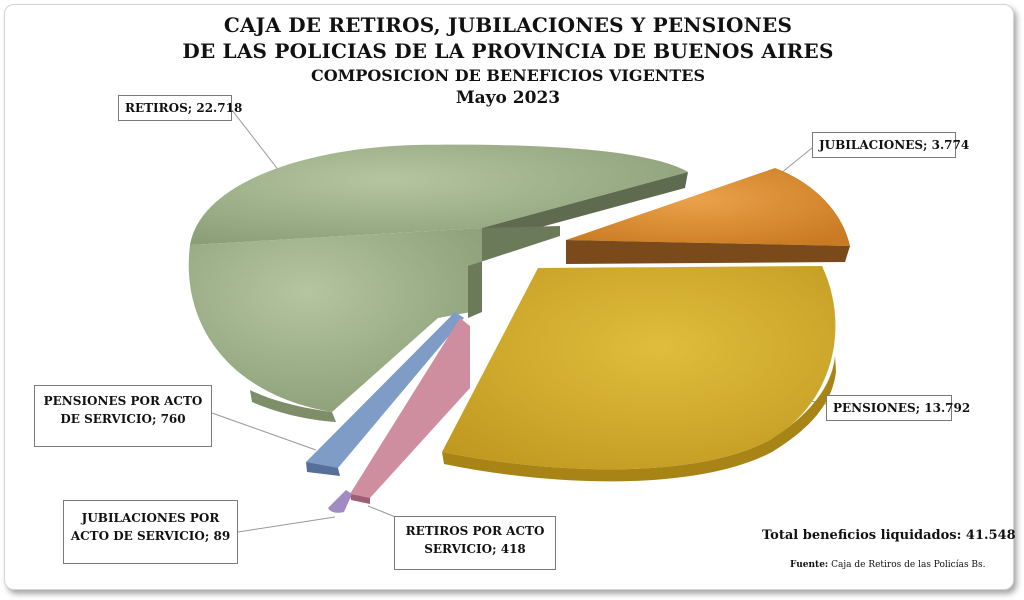 This screenshot has height=600, width=1024. Describe the element at coordinates (184, 108) in the screenshot. I see `label-retiros-text: RETIROS; 22.718` at that location.